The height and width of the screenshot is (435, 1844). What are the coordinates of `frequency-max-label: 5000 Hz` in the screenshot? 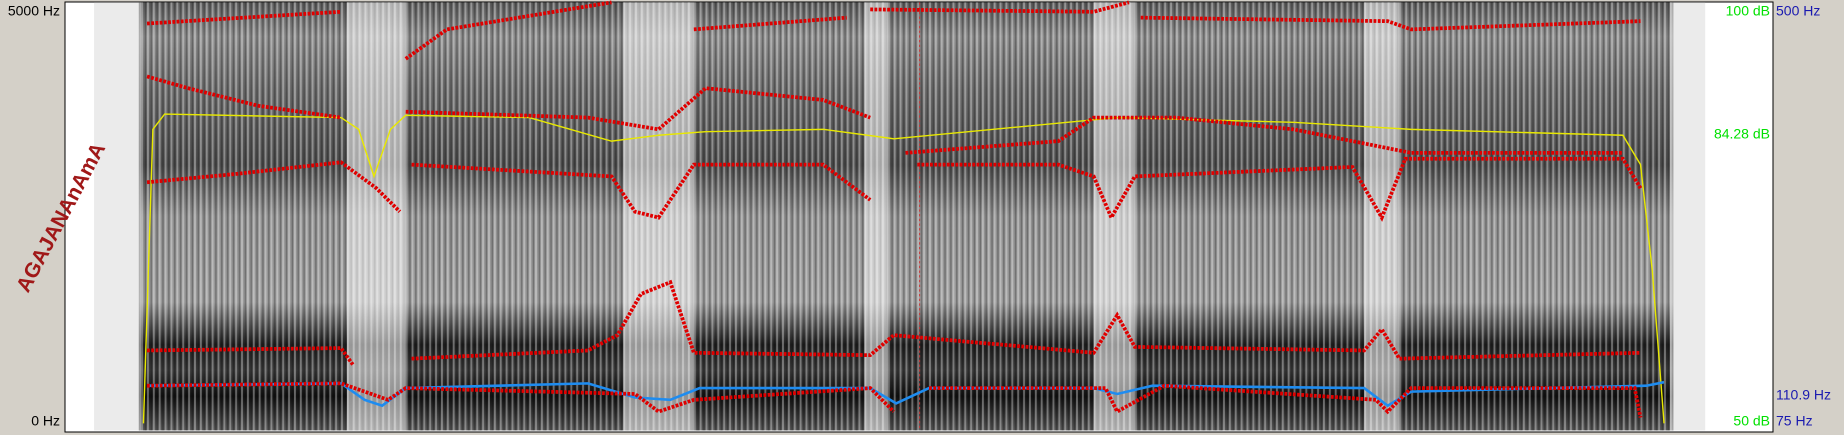 It's located at (34, 11).